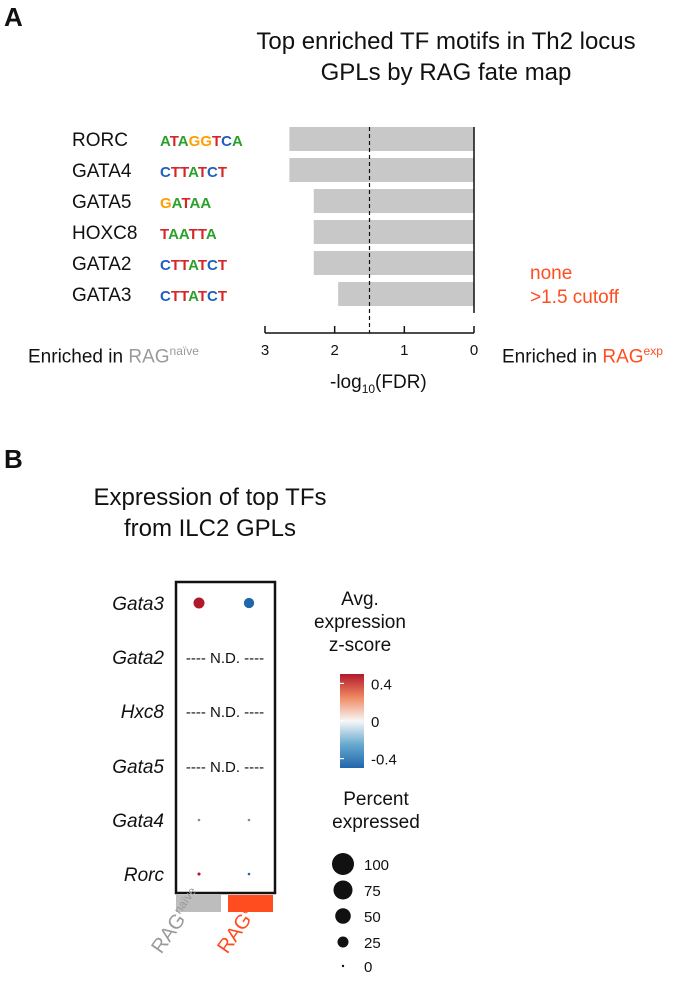  I want to click on gene-label-gata3: Gata3, so click(138, 604).